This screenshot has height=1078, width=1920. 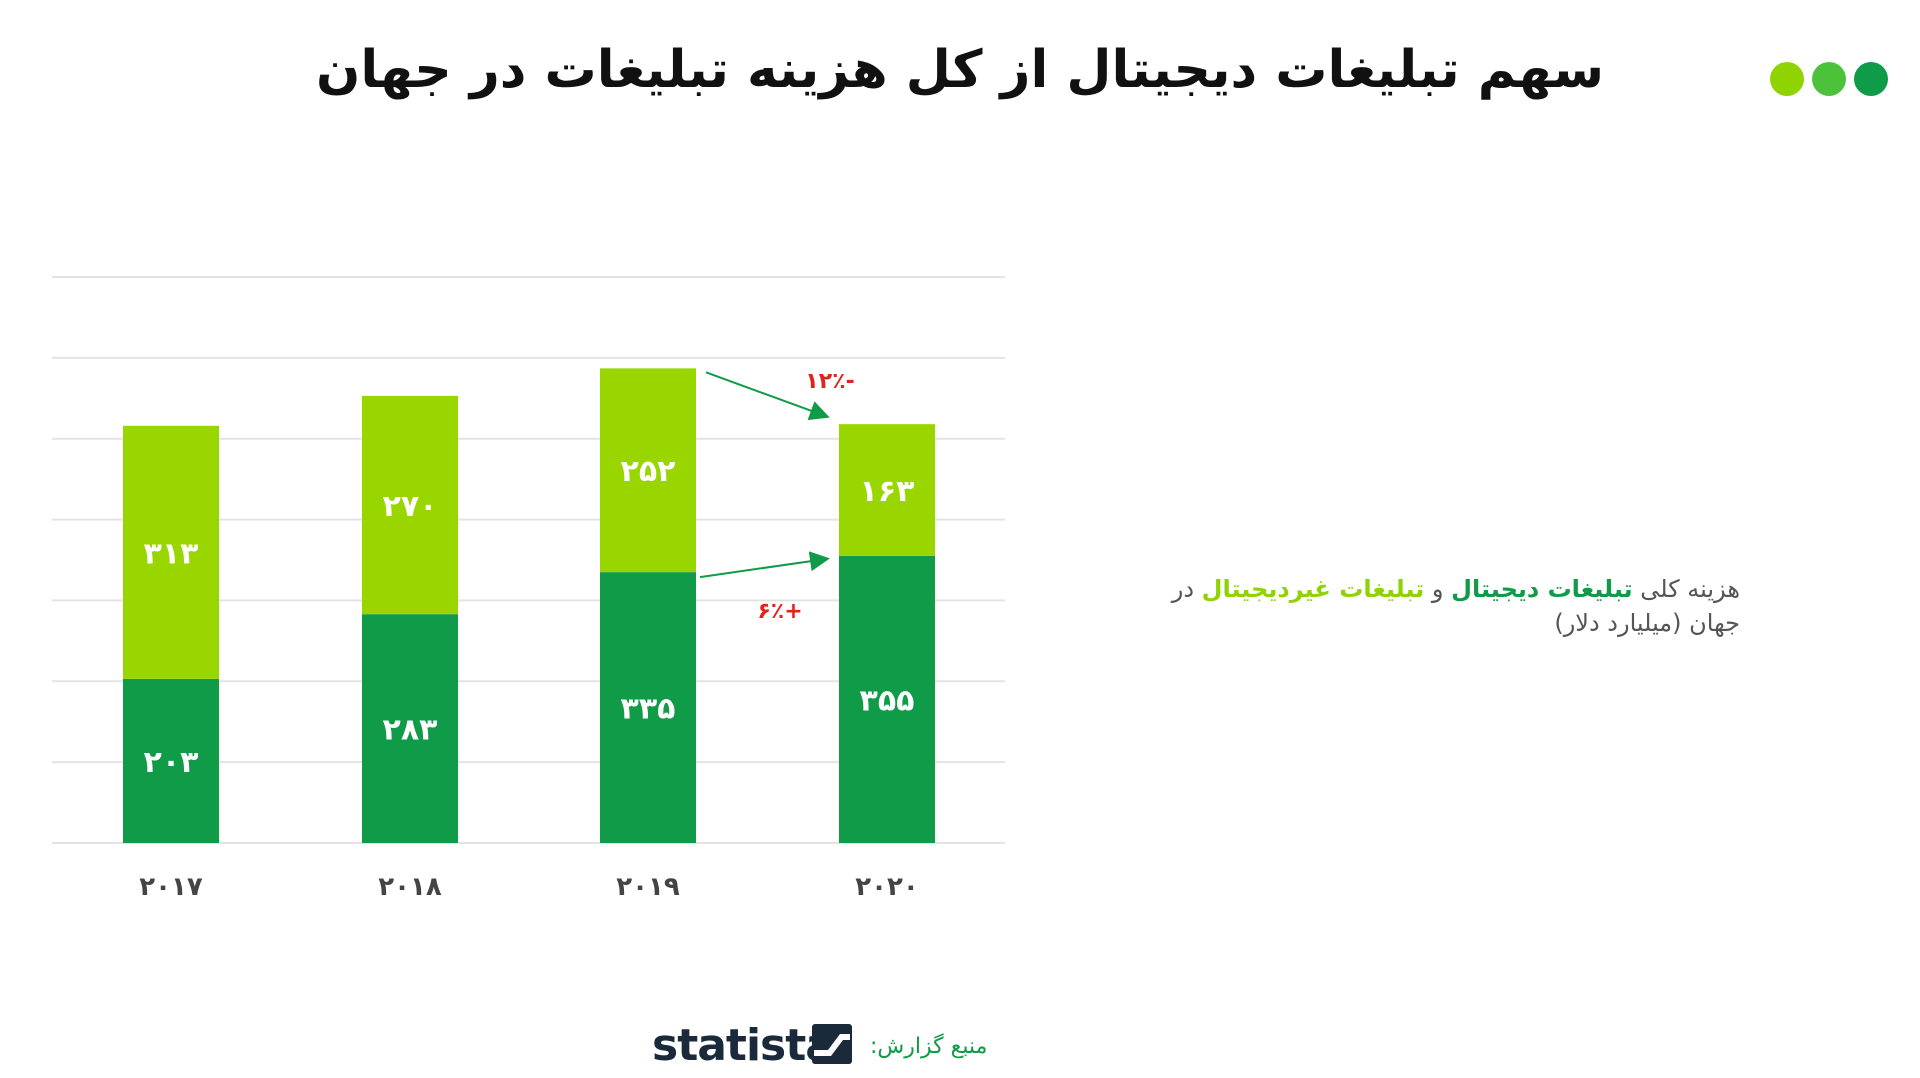 What do you see at coordinates (410, 887) in the screenshot?
I see `x-tick-label: ۲۰۱۸` at bounding box center [410, 887].